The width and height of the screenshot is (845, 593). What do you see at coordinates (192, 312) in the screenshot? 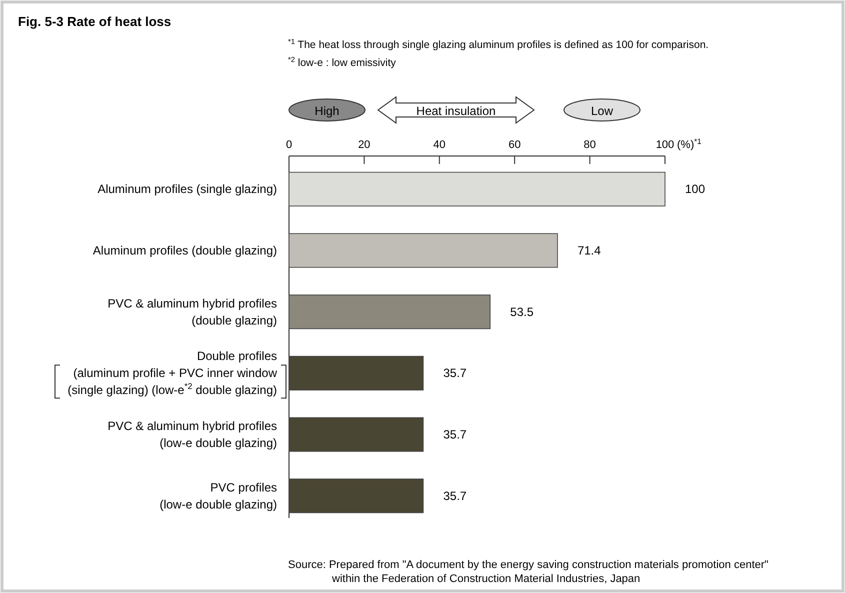
I see `y-tick-label: PVC & aluminum hybrid profiles (double glazing)` at bounding box center [192, 312].